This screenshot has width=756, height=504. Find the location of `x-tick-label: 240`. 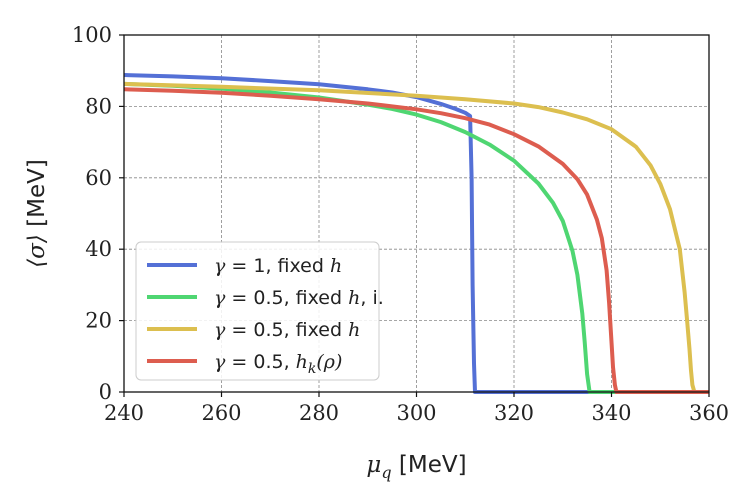

x-tick-label: 240 is located at coordinates (124, 413).